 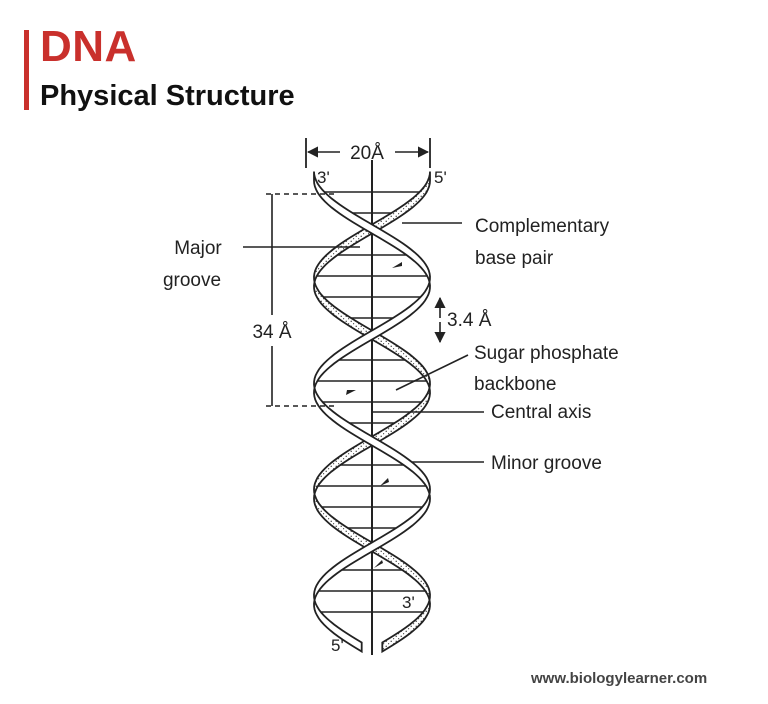 I want to click on end-label-top-left: 3', so click(x=323, y=177).